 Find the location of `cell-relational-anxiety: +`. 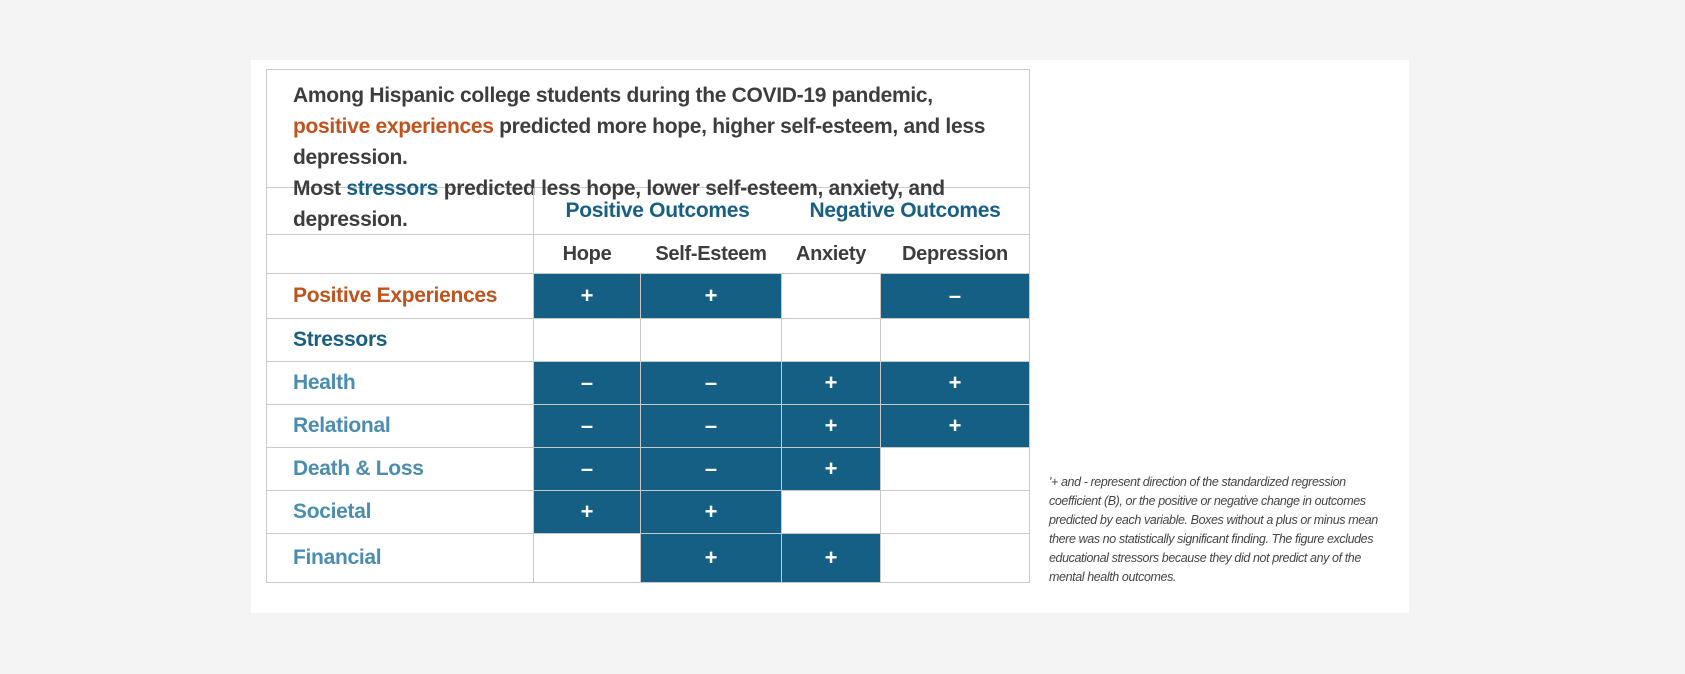

cell-relational-anxiety: + is located at coordinates (831, 426).